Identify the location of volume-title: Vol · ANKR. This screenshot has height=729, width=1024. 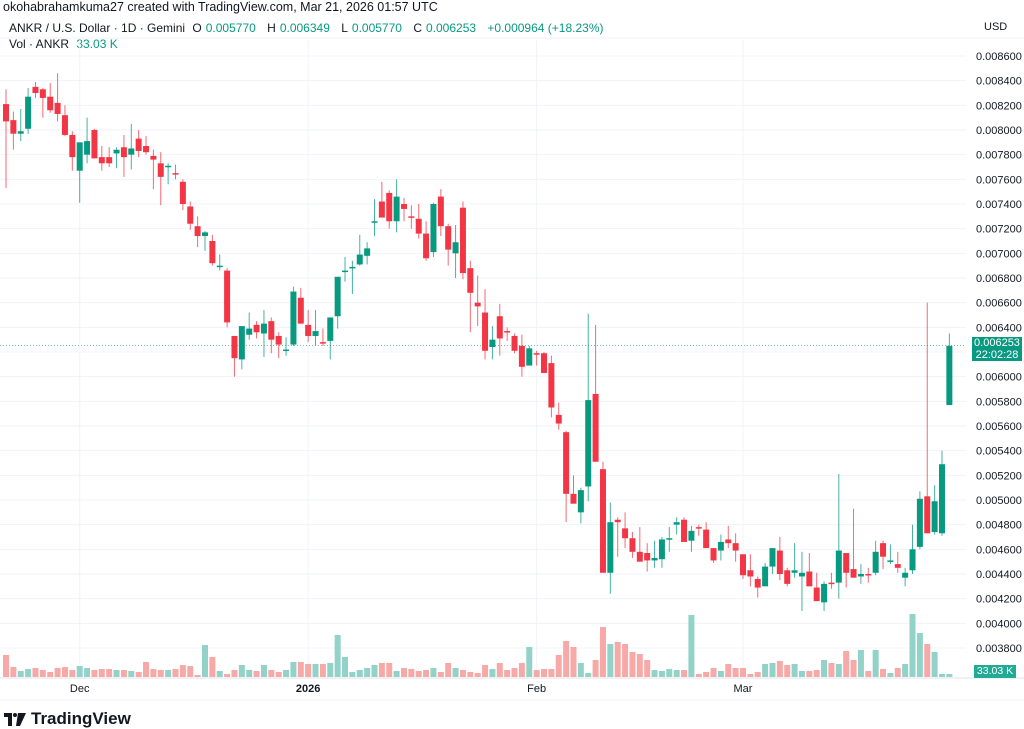
(39, 44).